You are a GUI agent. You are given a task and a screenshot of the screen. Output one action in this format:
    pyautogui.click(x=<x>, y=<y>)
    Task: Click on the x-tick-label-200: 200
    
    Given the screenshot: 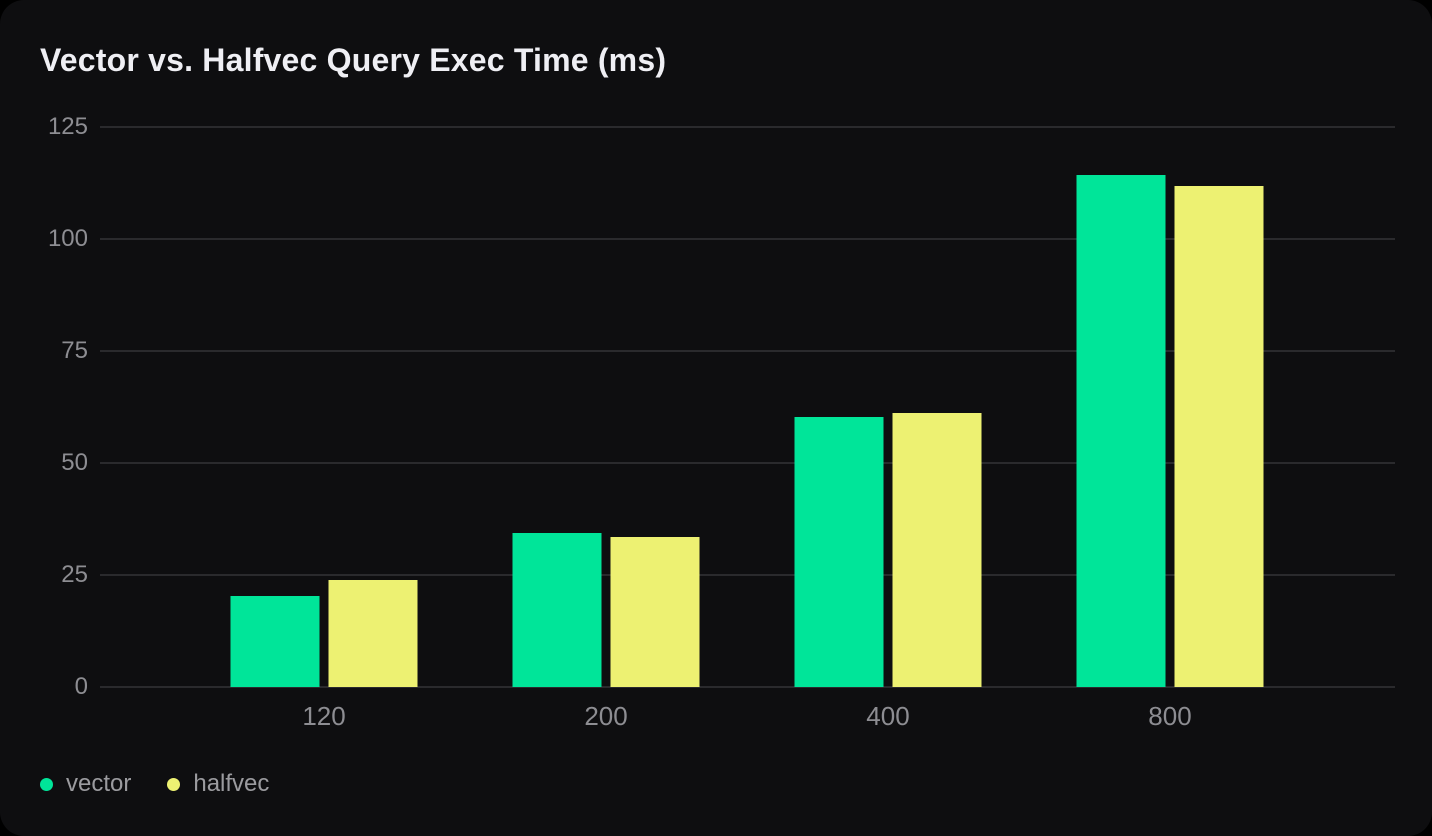 What is the action you would take?
    pyautogui.click(x=606, y=716)
    